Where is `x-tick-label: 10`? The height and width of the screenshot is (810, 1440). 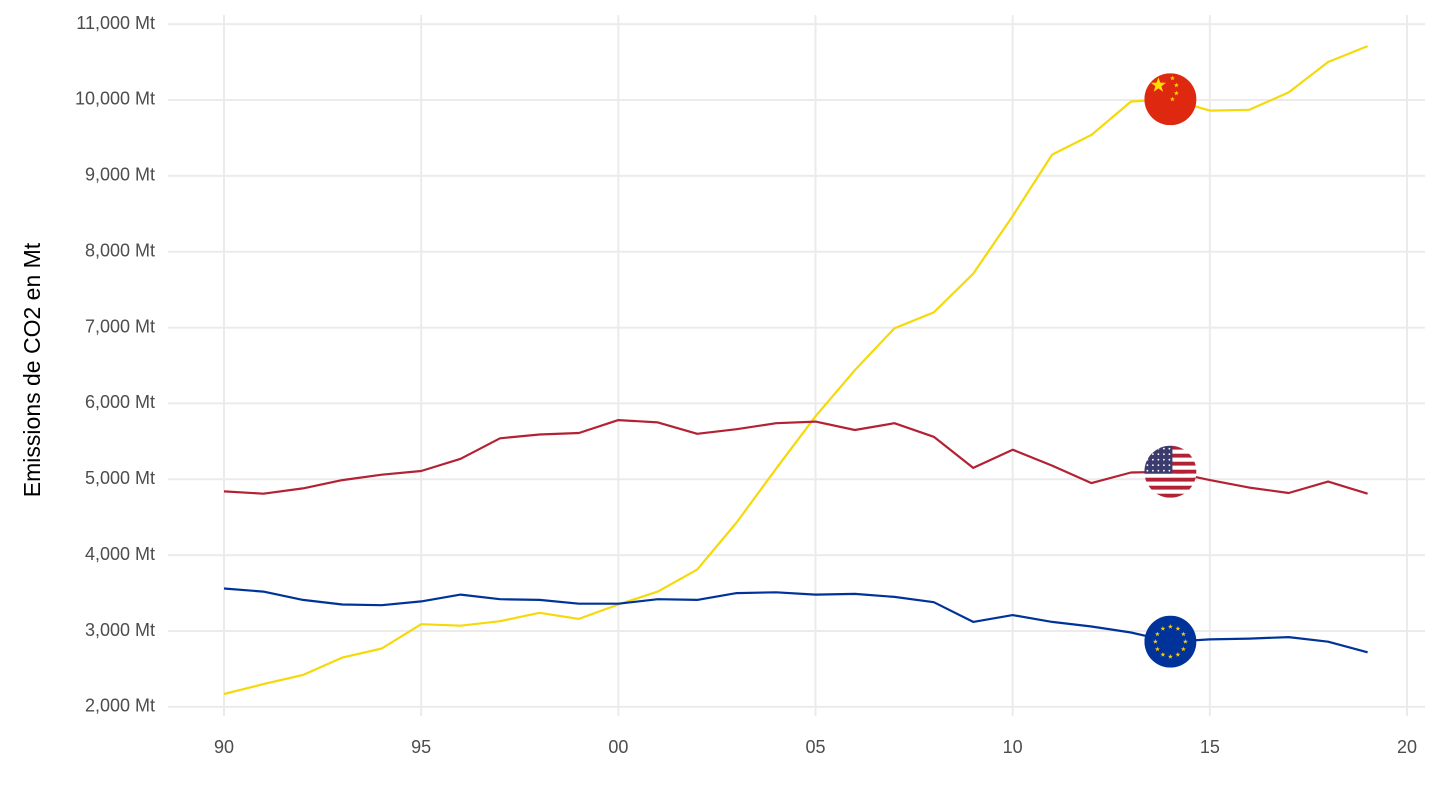 x-tick-label: 10 is located at coordinates (1013, 747).